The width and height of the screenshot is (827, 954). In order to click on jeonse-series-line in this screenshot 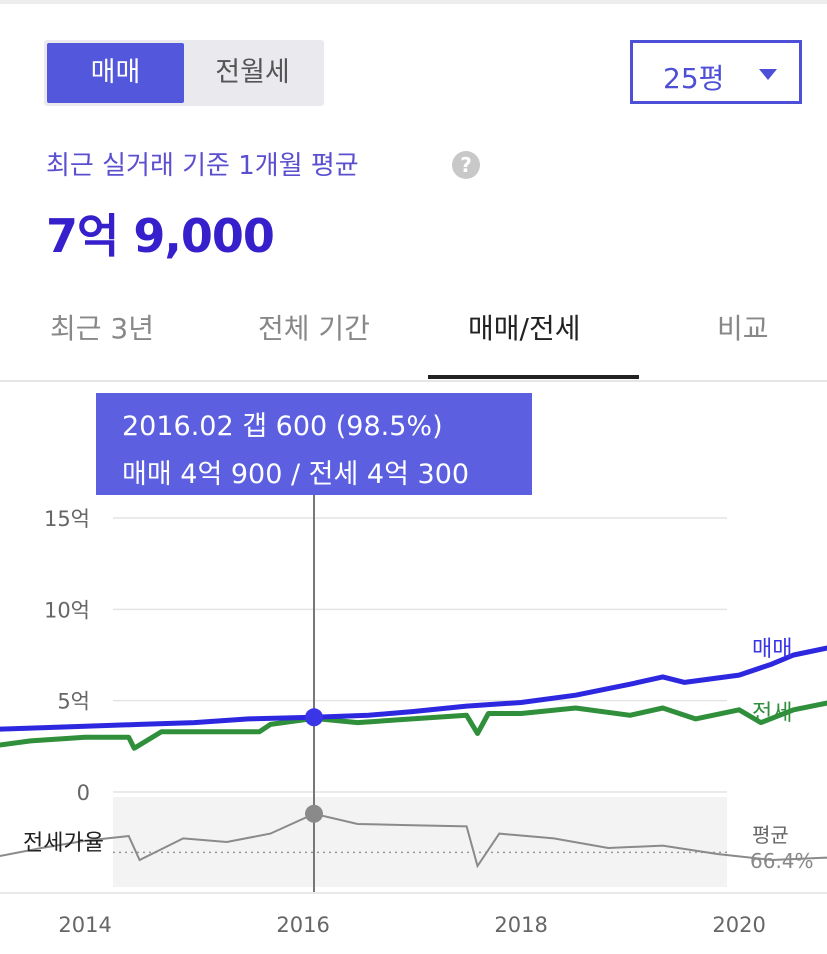, I will do `click(413, 725)`.